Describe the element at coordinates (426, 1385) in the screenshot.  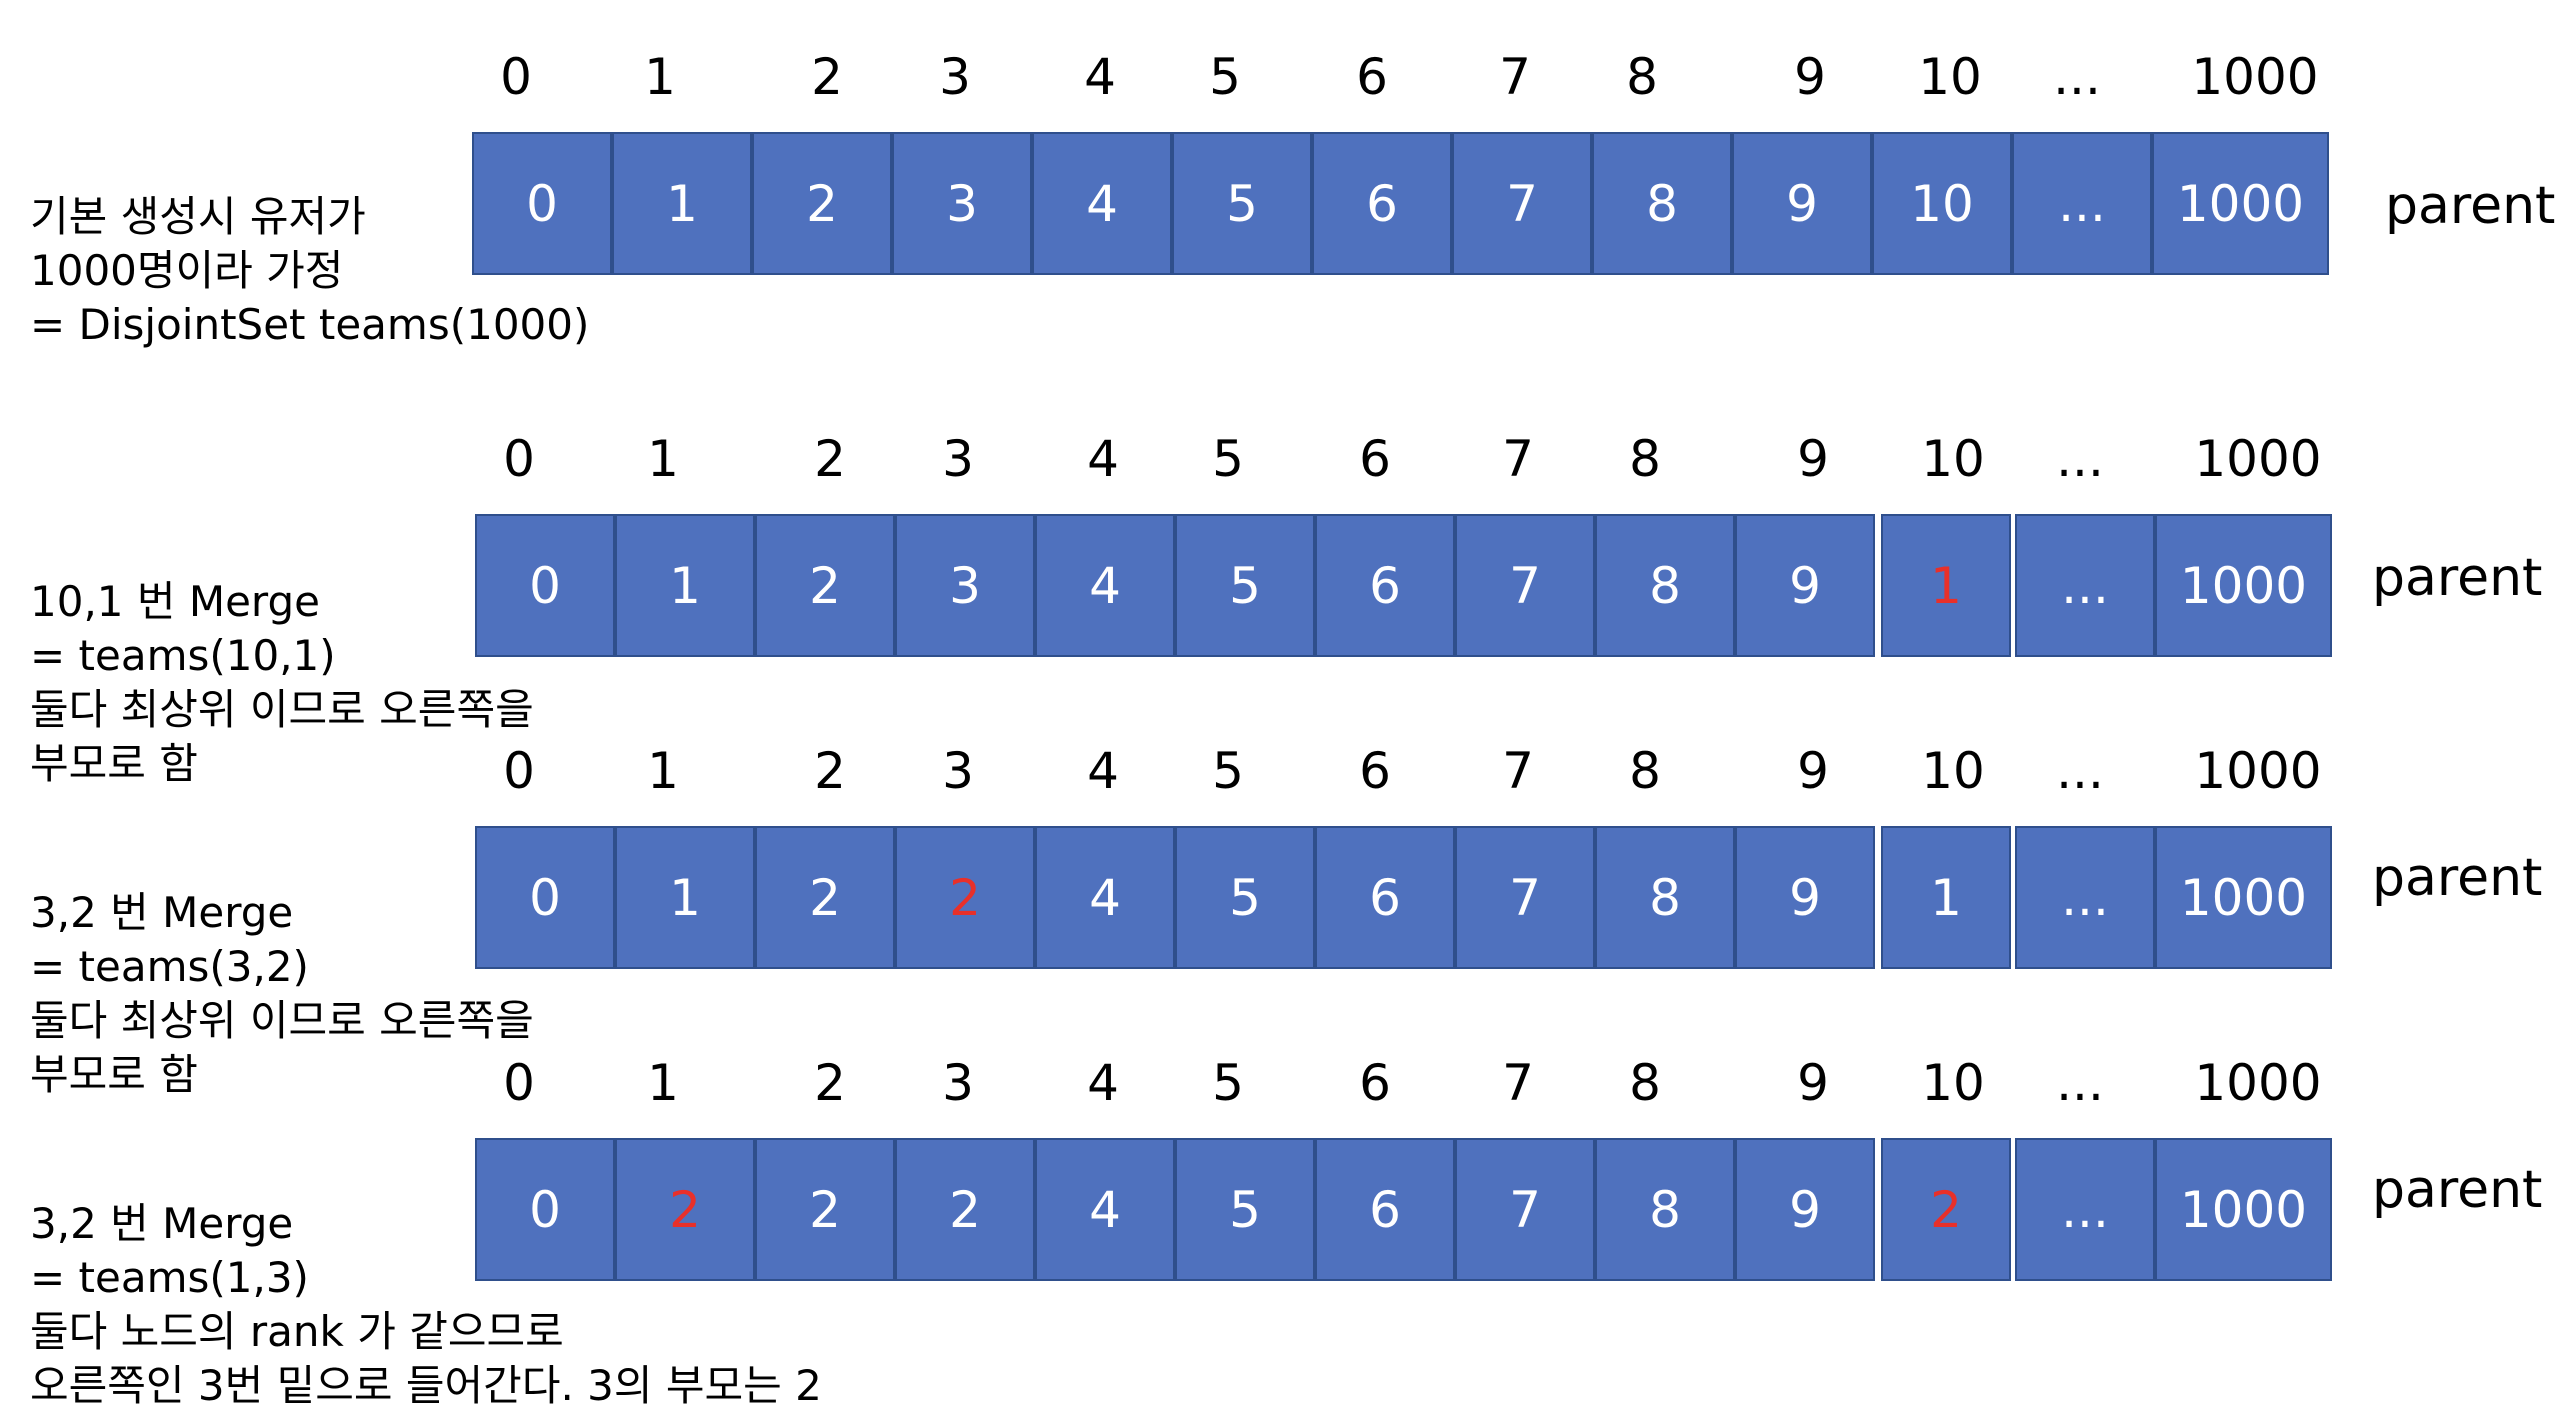
I see `note-line: 오른쪽인 3번 밑으로 들어간다. 3의 부모는 2` at that location.